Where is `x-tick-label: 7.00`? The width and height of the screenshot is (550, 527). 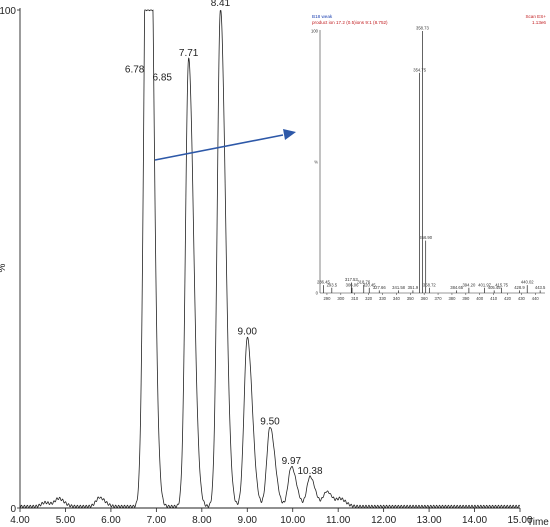 x-tick-label: 7.00 is located at coordinates (157, 520).